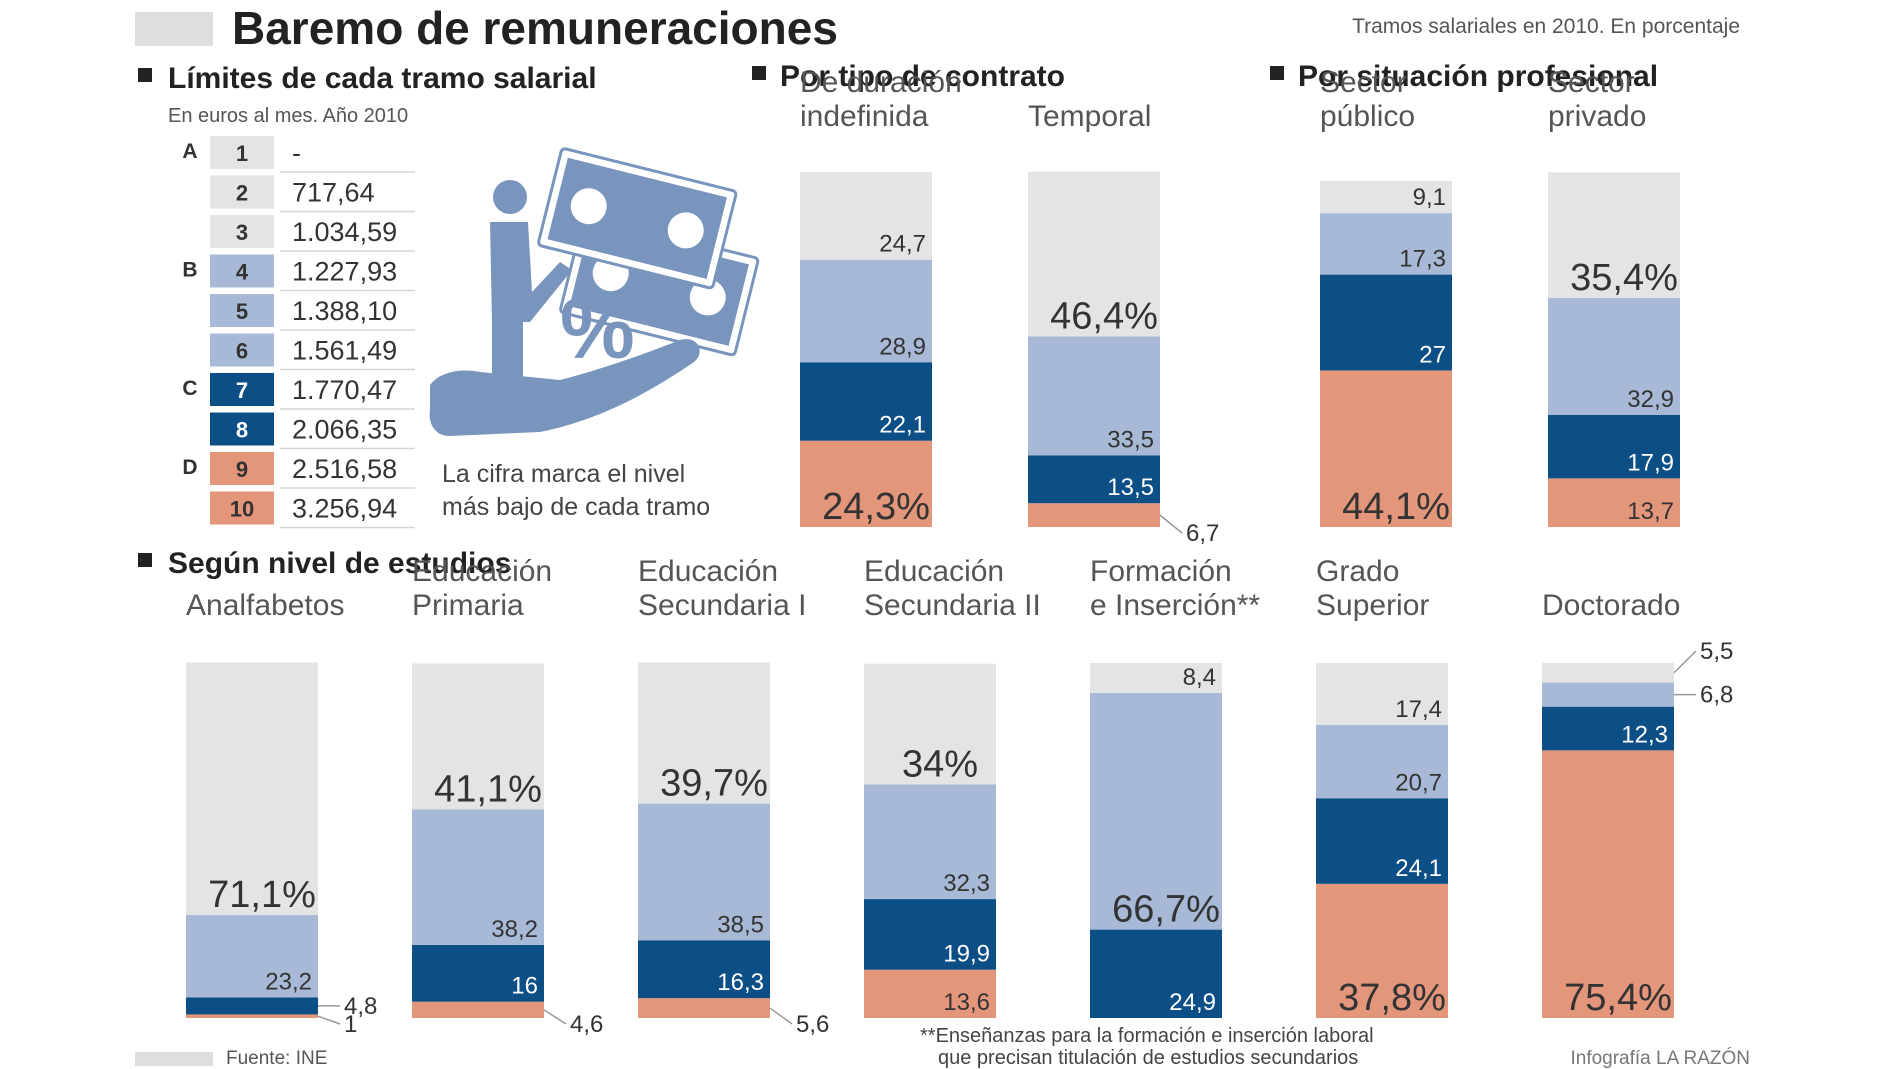 The height and width of the screenshot is (1069, 1900). What do you see at coordinates (922, 76) in the screenshot?
I see `heading-contract: Por tipo de contrato` at bounding box center [922, 76].